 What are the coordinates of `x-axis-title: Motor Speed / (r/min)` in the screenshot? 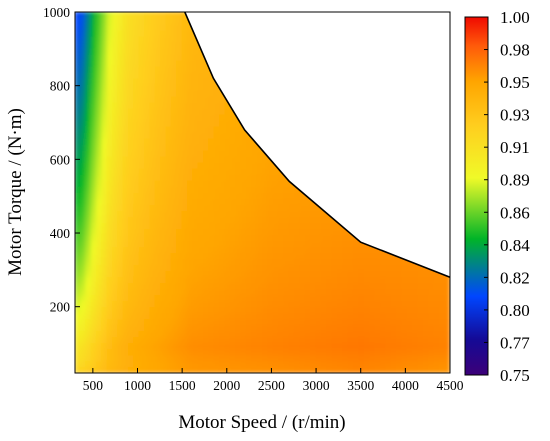 It's located at (261, 422).